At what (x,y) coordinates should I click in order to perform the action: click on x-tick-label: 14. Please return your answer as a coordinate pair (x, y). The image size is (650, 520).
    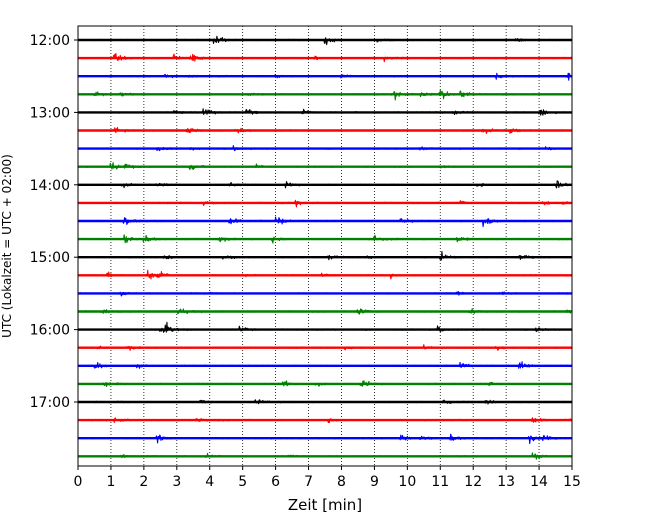
    Looking at the image, I should click on (539, 482).